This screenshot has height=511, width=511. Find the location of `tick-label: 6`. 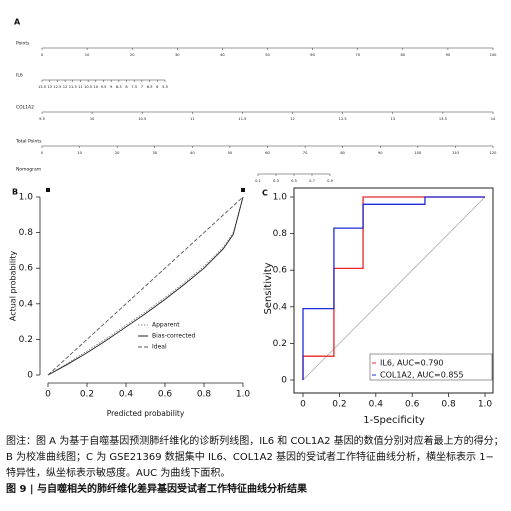

tick-label: 6 is located at coordinates (157, 87).